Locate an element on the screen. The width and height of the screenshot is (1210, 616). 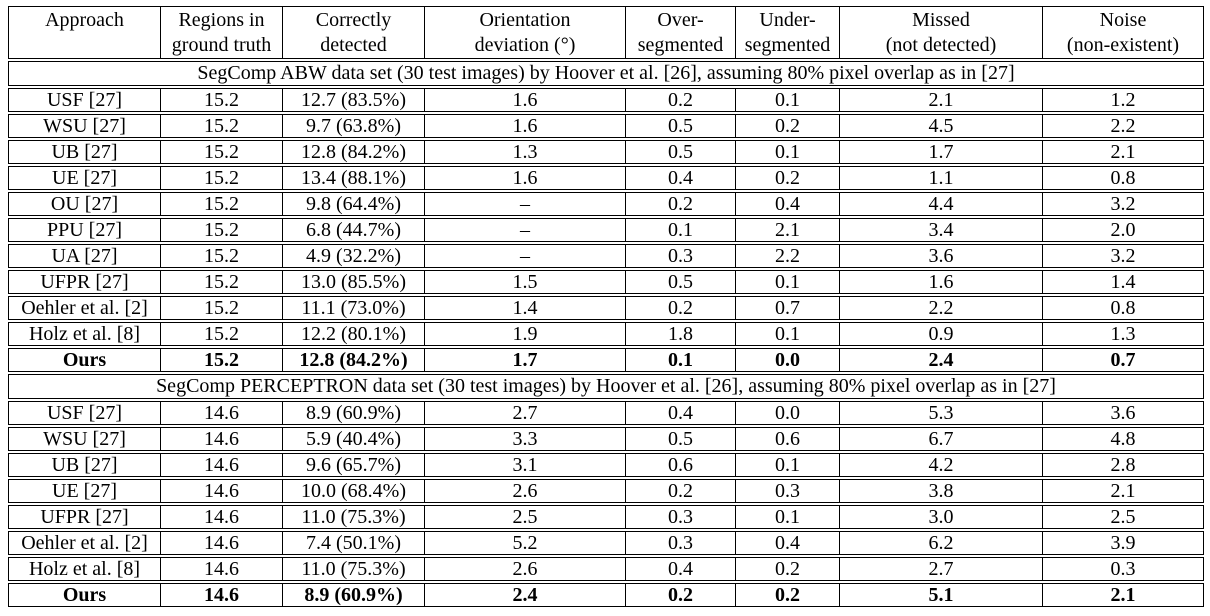
value-cell: 1.3 is located at coordinates (1123, 334).